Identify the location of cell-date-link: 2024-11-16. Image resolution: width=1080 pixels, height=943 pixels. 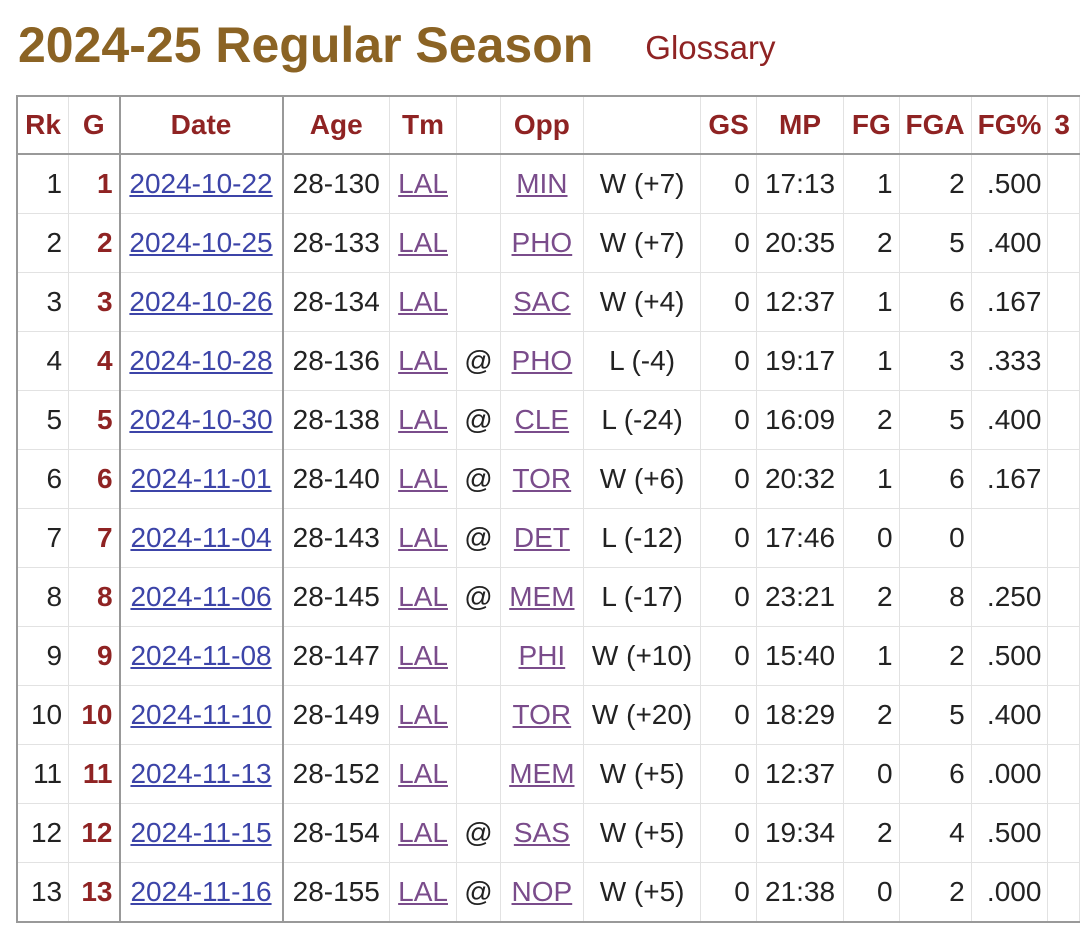
(201, 891).